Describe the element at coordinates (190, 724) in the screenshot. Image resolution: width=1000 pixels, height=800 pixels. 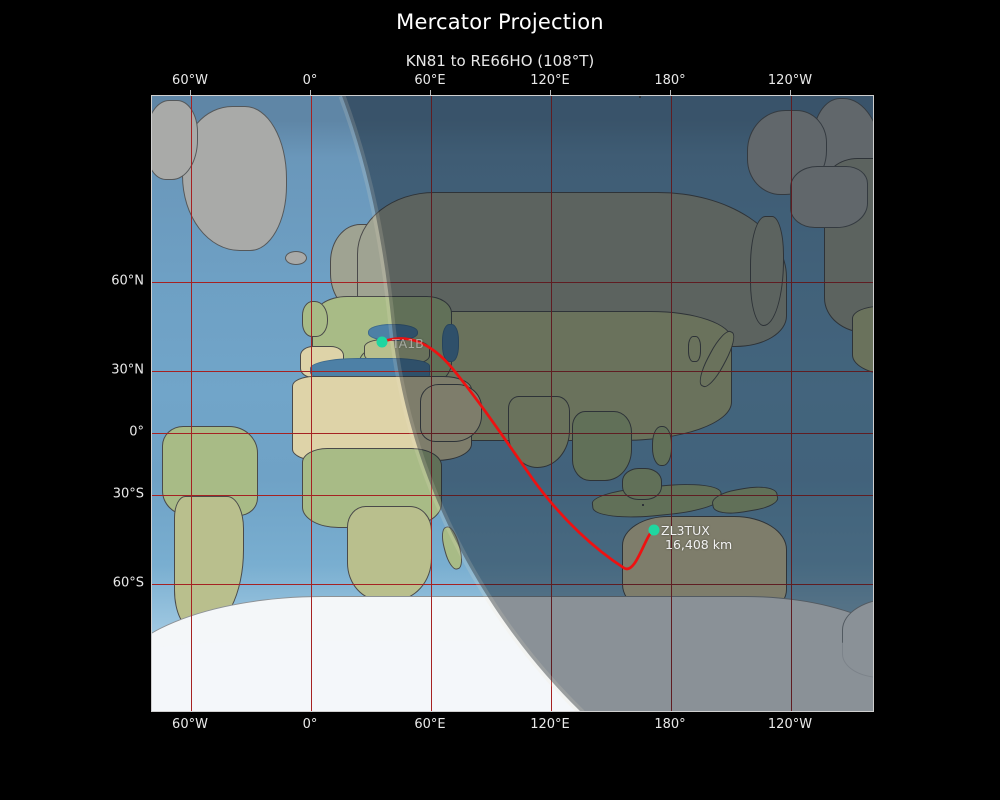
I see `x-tick-bottom-0: 60°W` at that location.